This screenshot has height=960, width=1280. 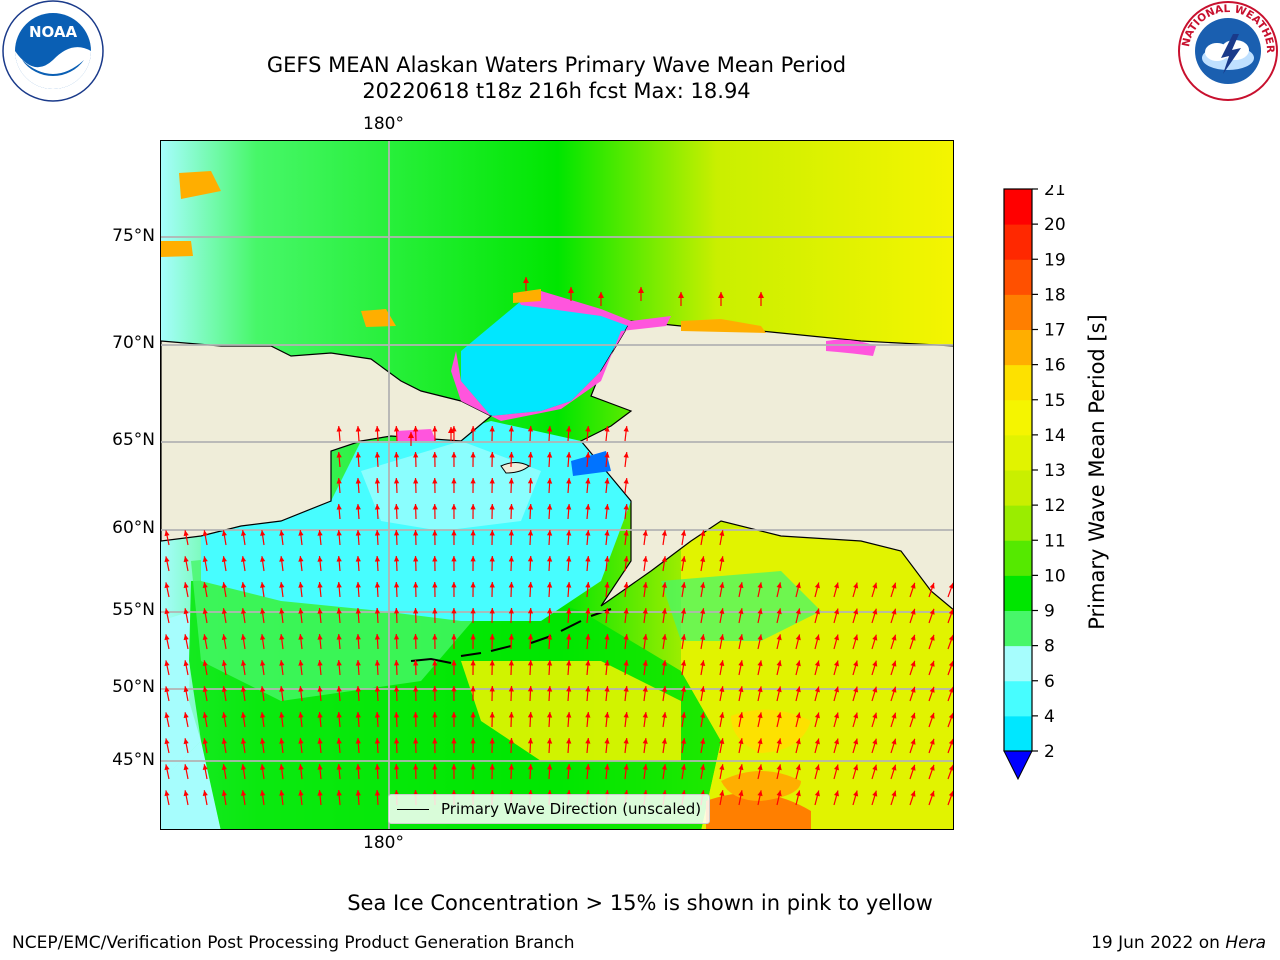 What do you see at coordinates (1049, 682) in the screenshot?
I see `colorbar-tick-label: 6` at bounding box center [1049, 682].